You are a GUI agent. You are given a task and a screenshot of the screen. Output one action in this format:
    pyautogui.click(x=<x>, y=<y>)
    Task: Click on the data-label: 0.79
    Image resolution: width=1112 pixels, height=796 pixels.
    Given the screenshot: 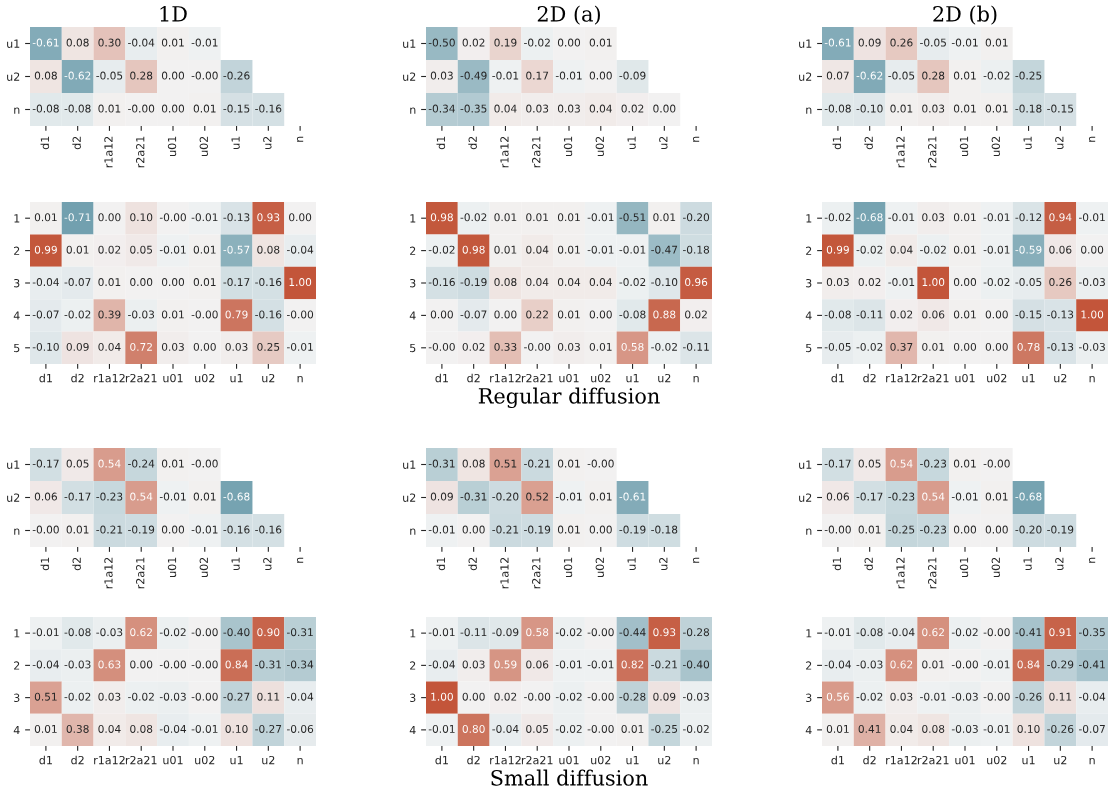 What is the action you would take?
    pyautogui.click(x=236, y=314)
    